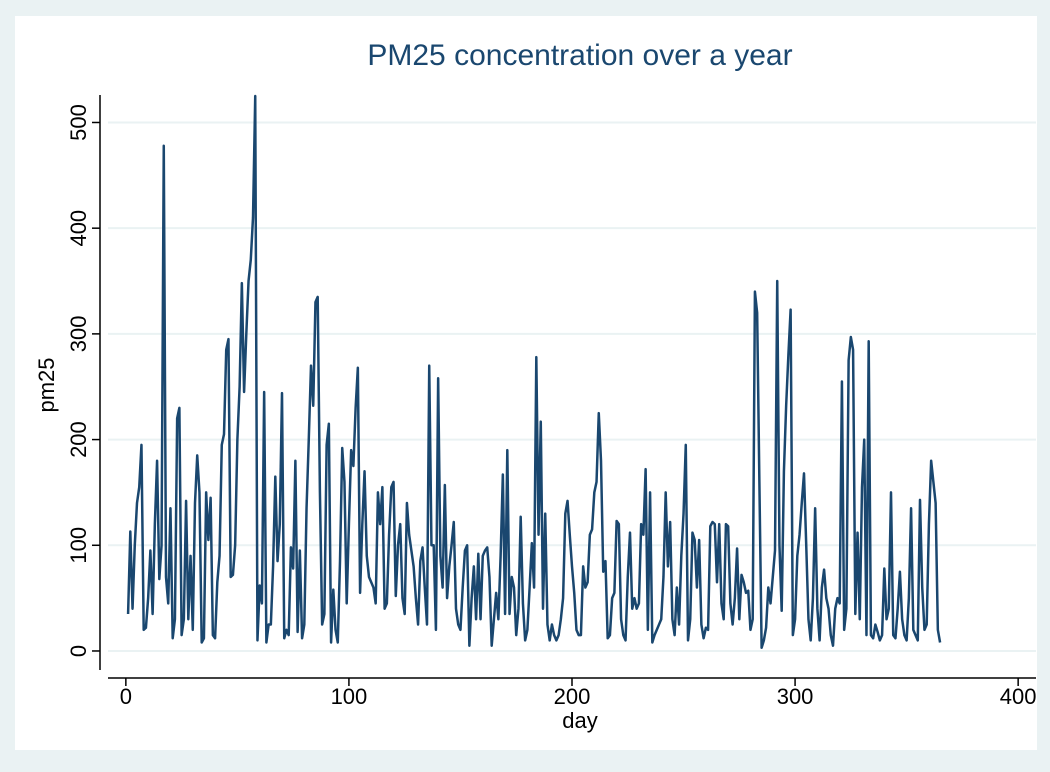  I want to click on x-tick-label: 100, so click(349, 696).